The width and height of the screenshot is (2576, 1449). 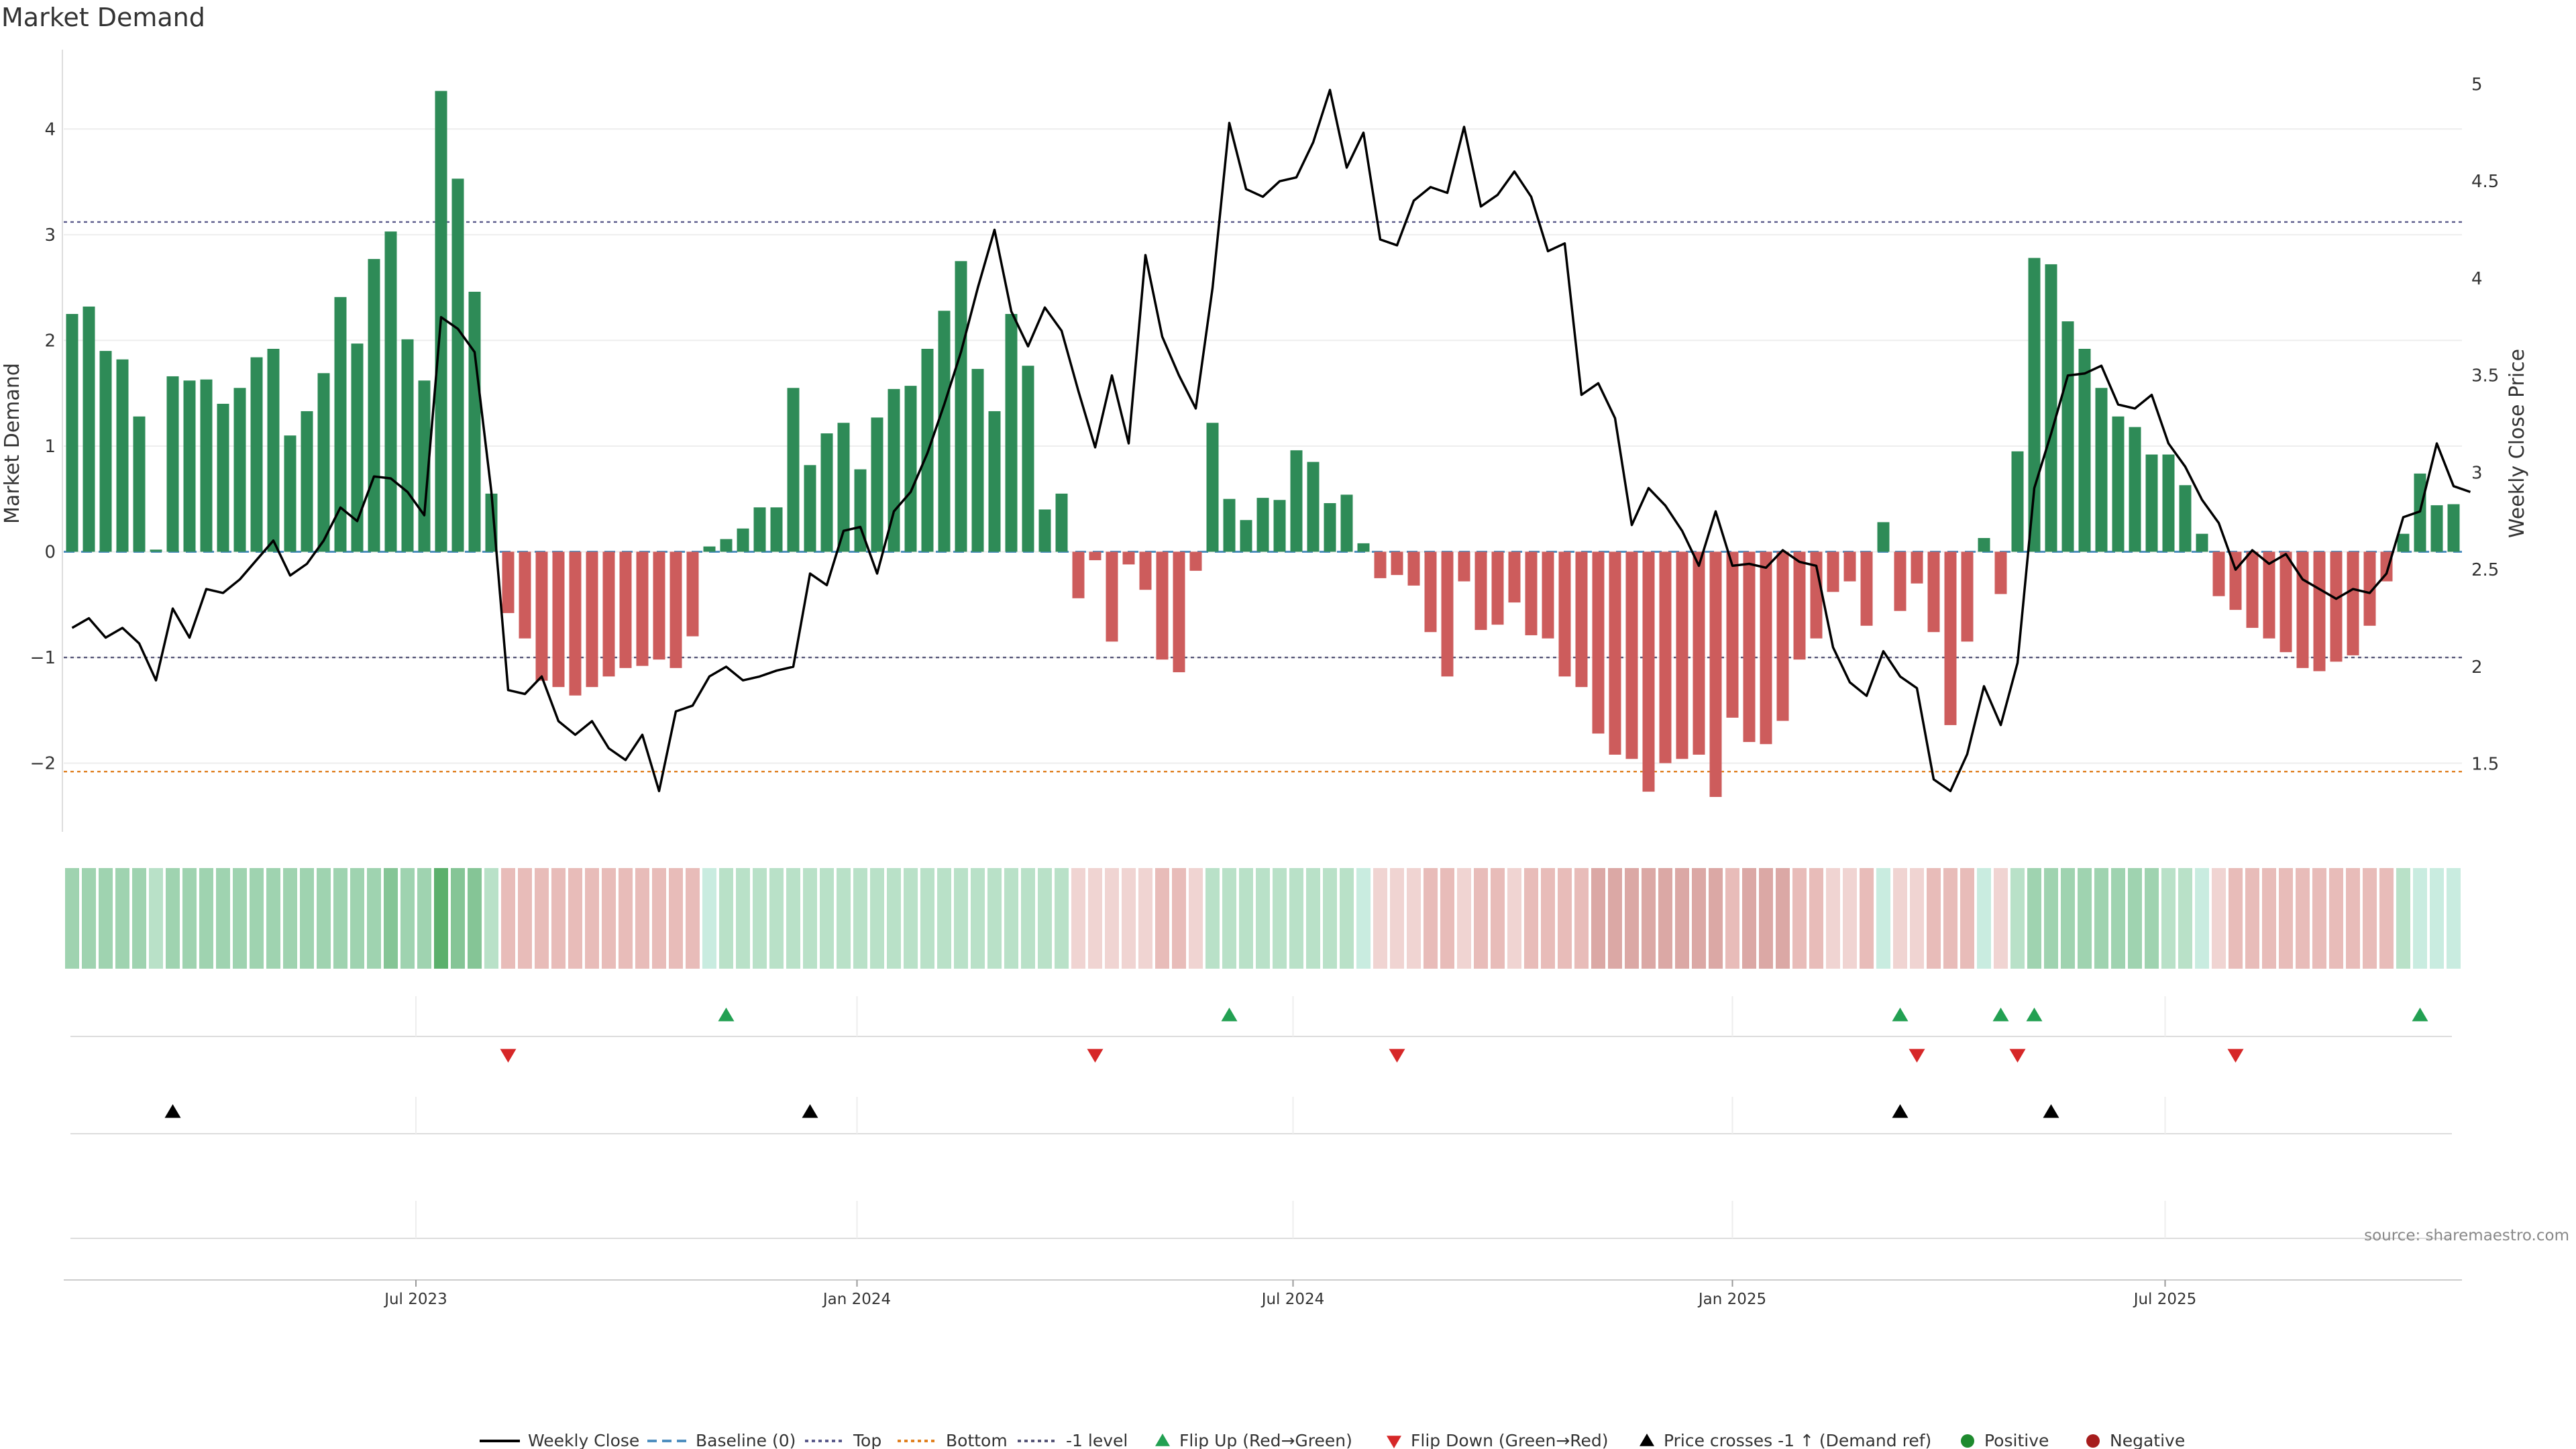 What do you see at coordinates (1265, 1440) in the screenshot?
I see `legend-label-5: Flip Up (Red→Green)` at bounding box center [1265, 1440].